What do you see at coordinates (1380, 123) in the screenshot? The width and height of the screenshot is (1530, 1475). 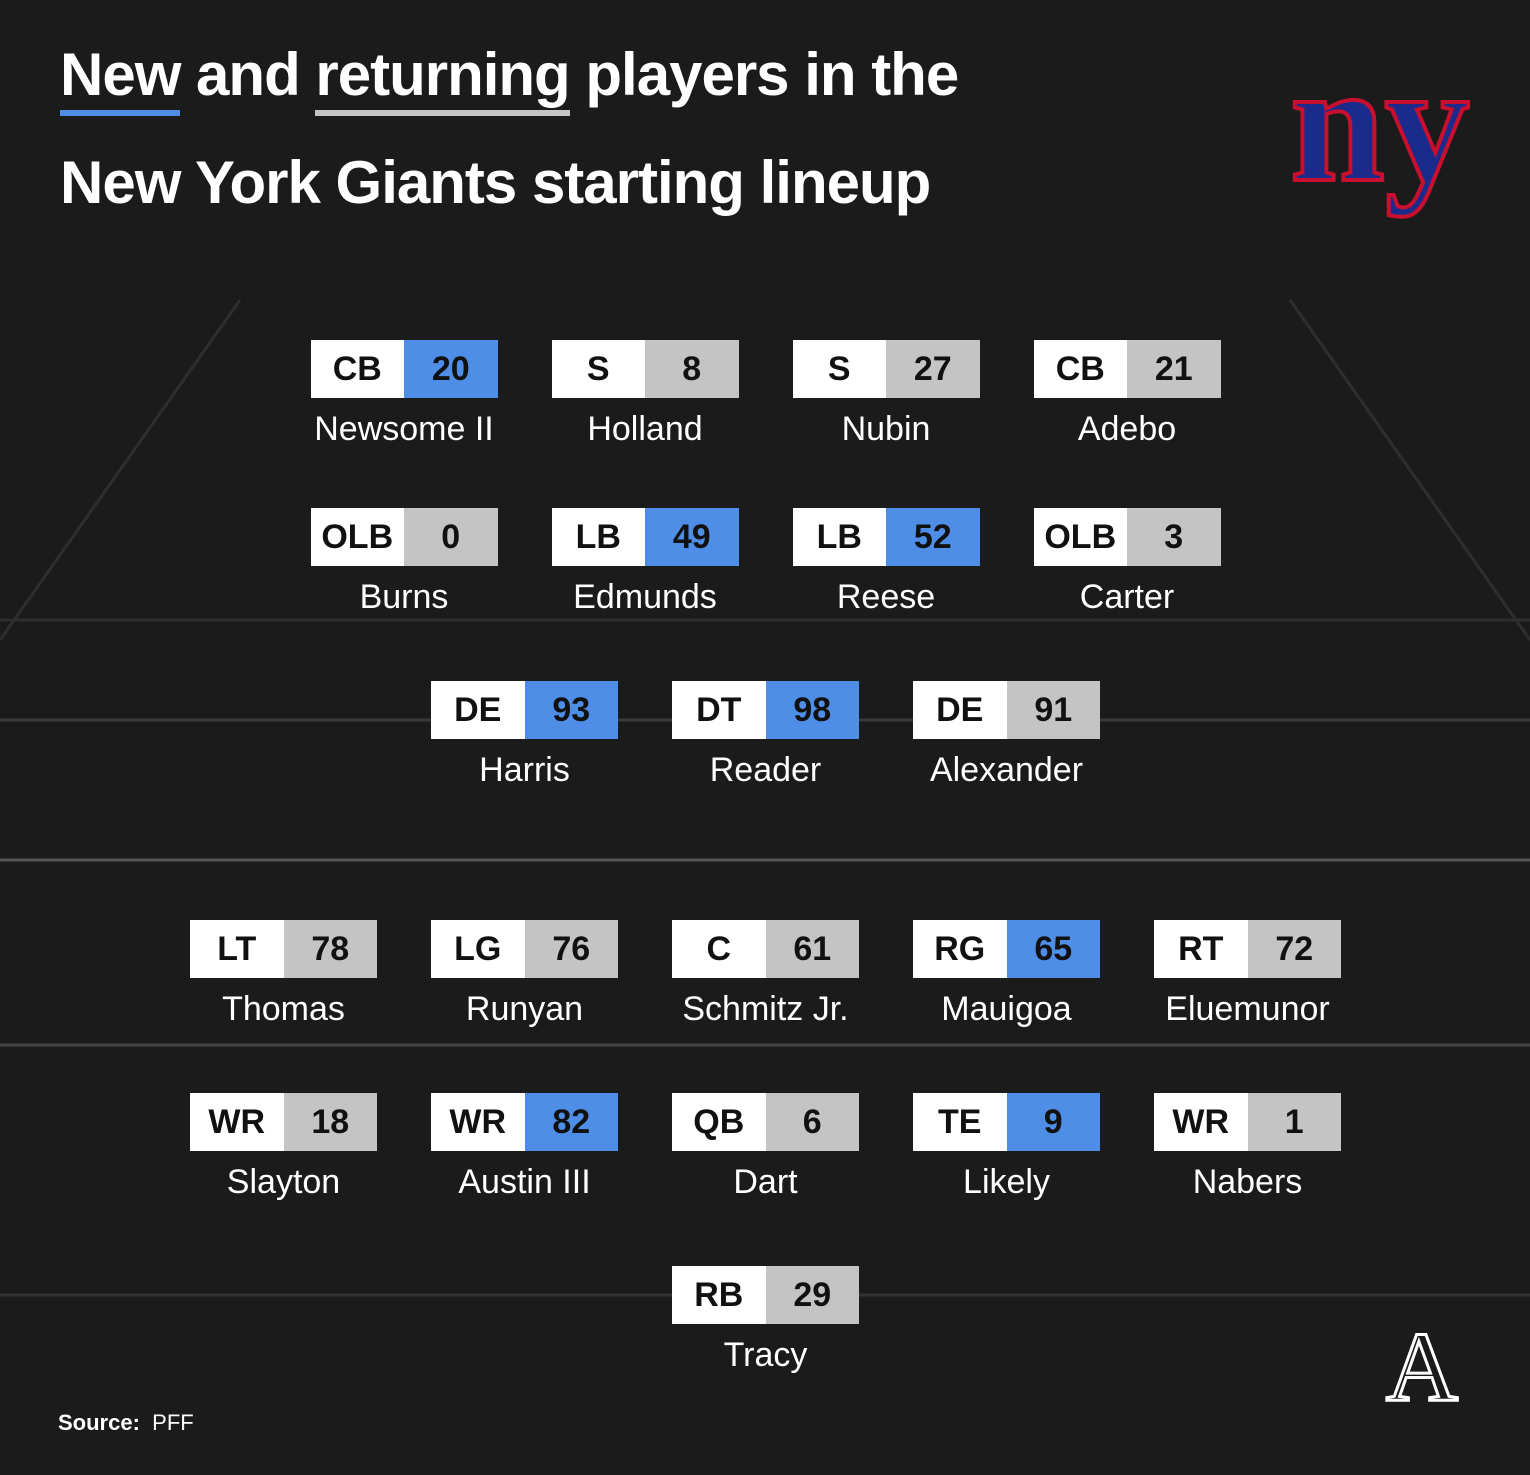 I see `team-logo: ny` at bounding box center [1380, 123].